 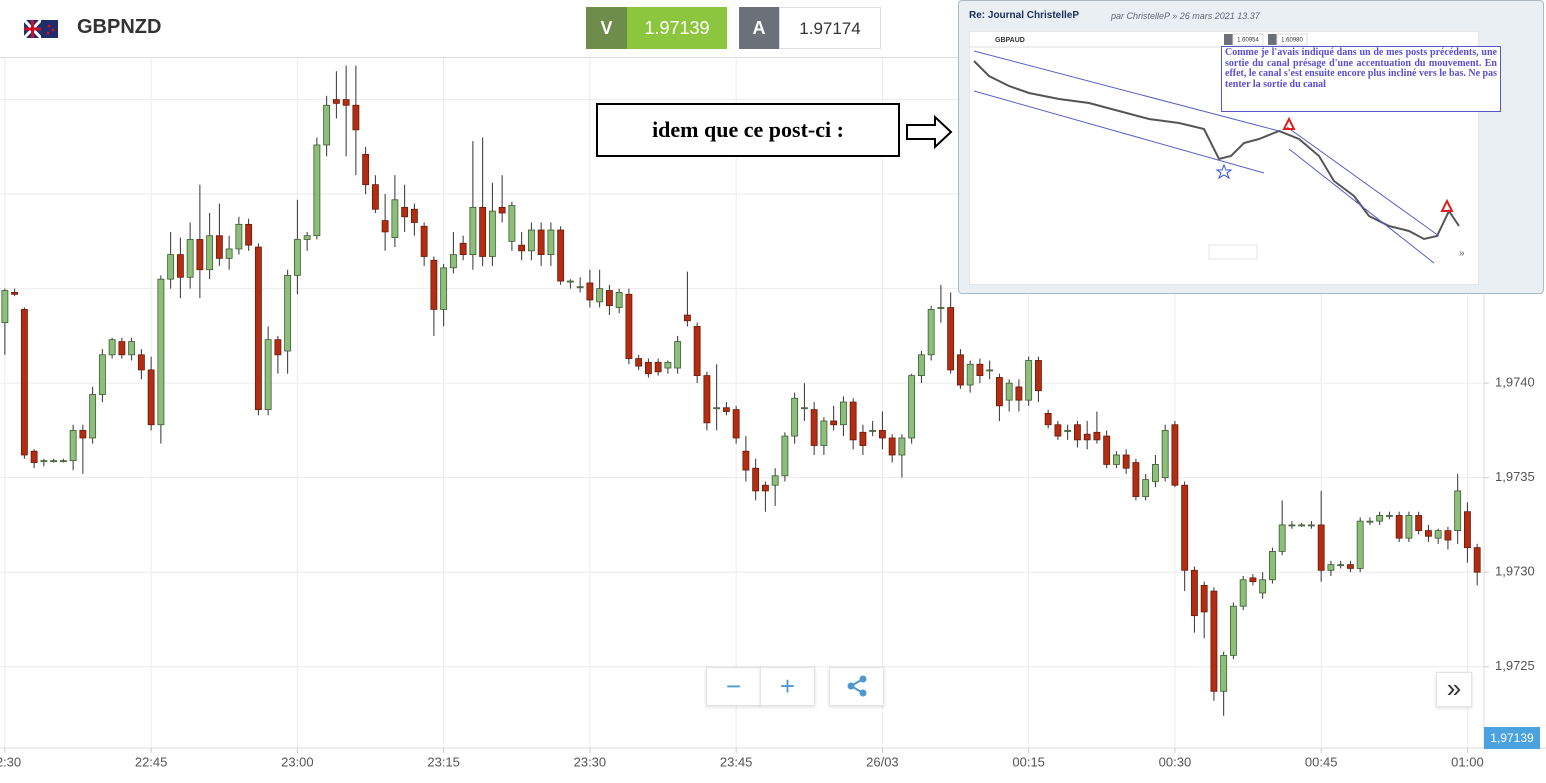 I want to click on share-icon, so click(x=856, y=686).